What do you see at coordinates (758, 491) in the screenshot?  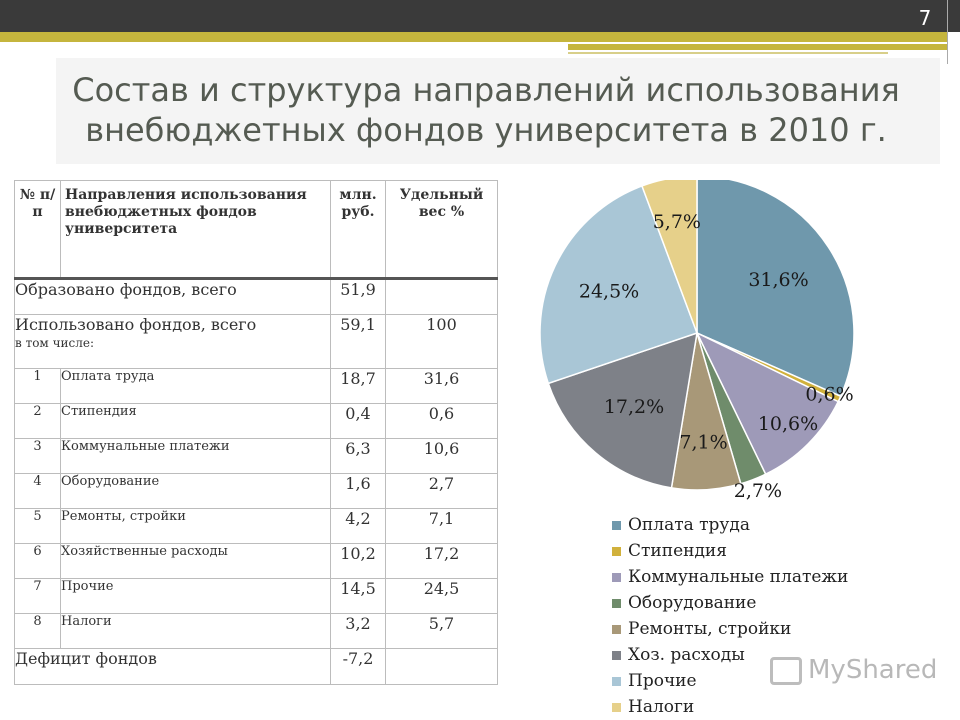 I see `slice-label: 2,7%` at bounding box center [758, 491].